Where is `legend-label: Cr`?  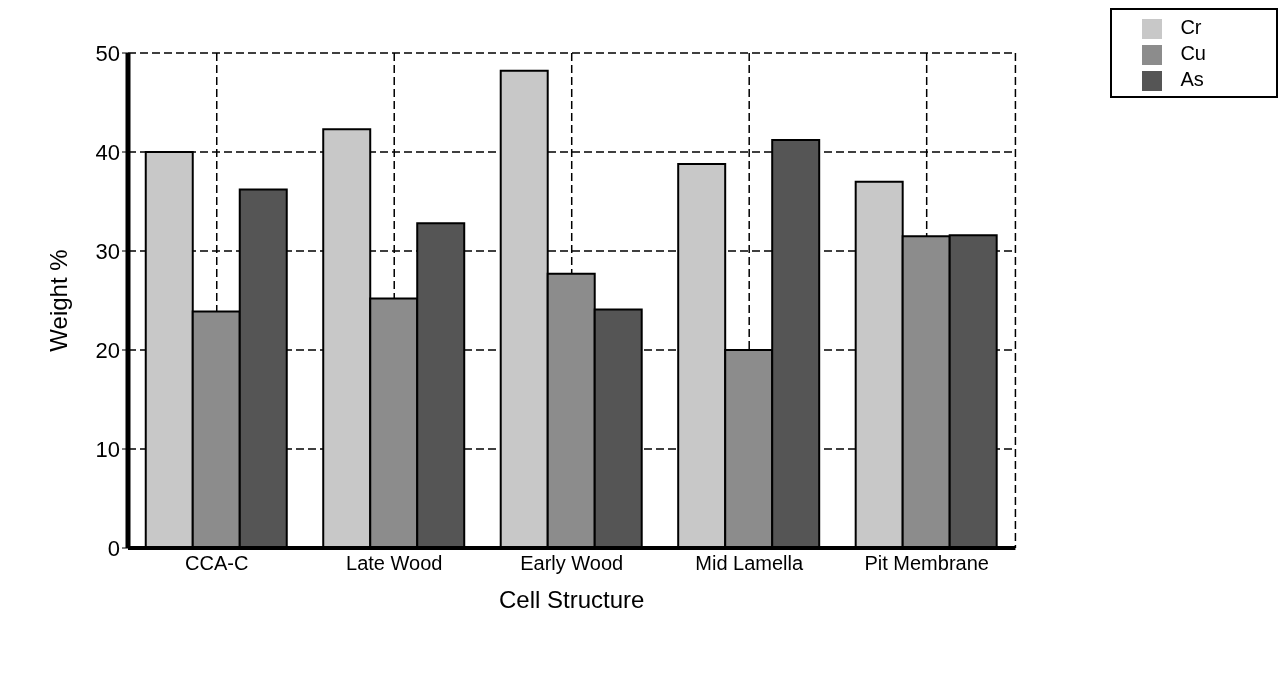 legend-label: Cr is located at coordinates (1191, 27).